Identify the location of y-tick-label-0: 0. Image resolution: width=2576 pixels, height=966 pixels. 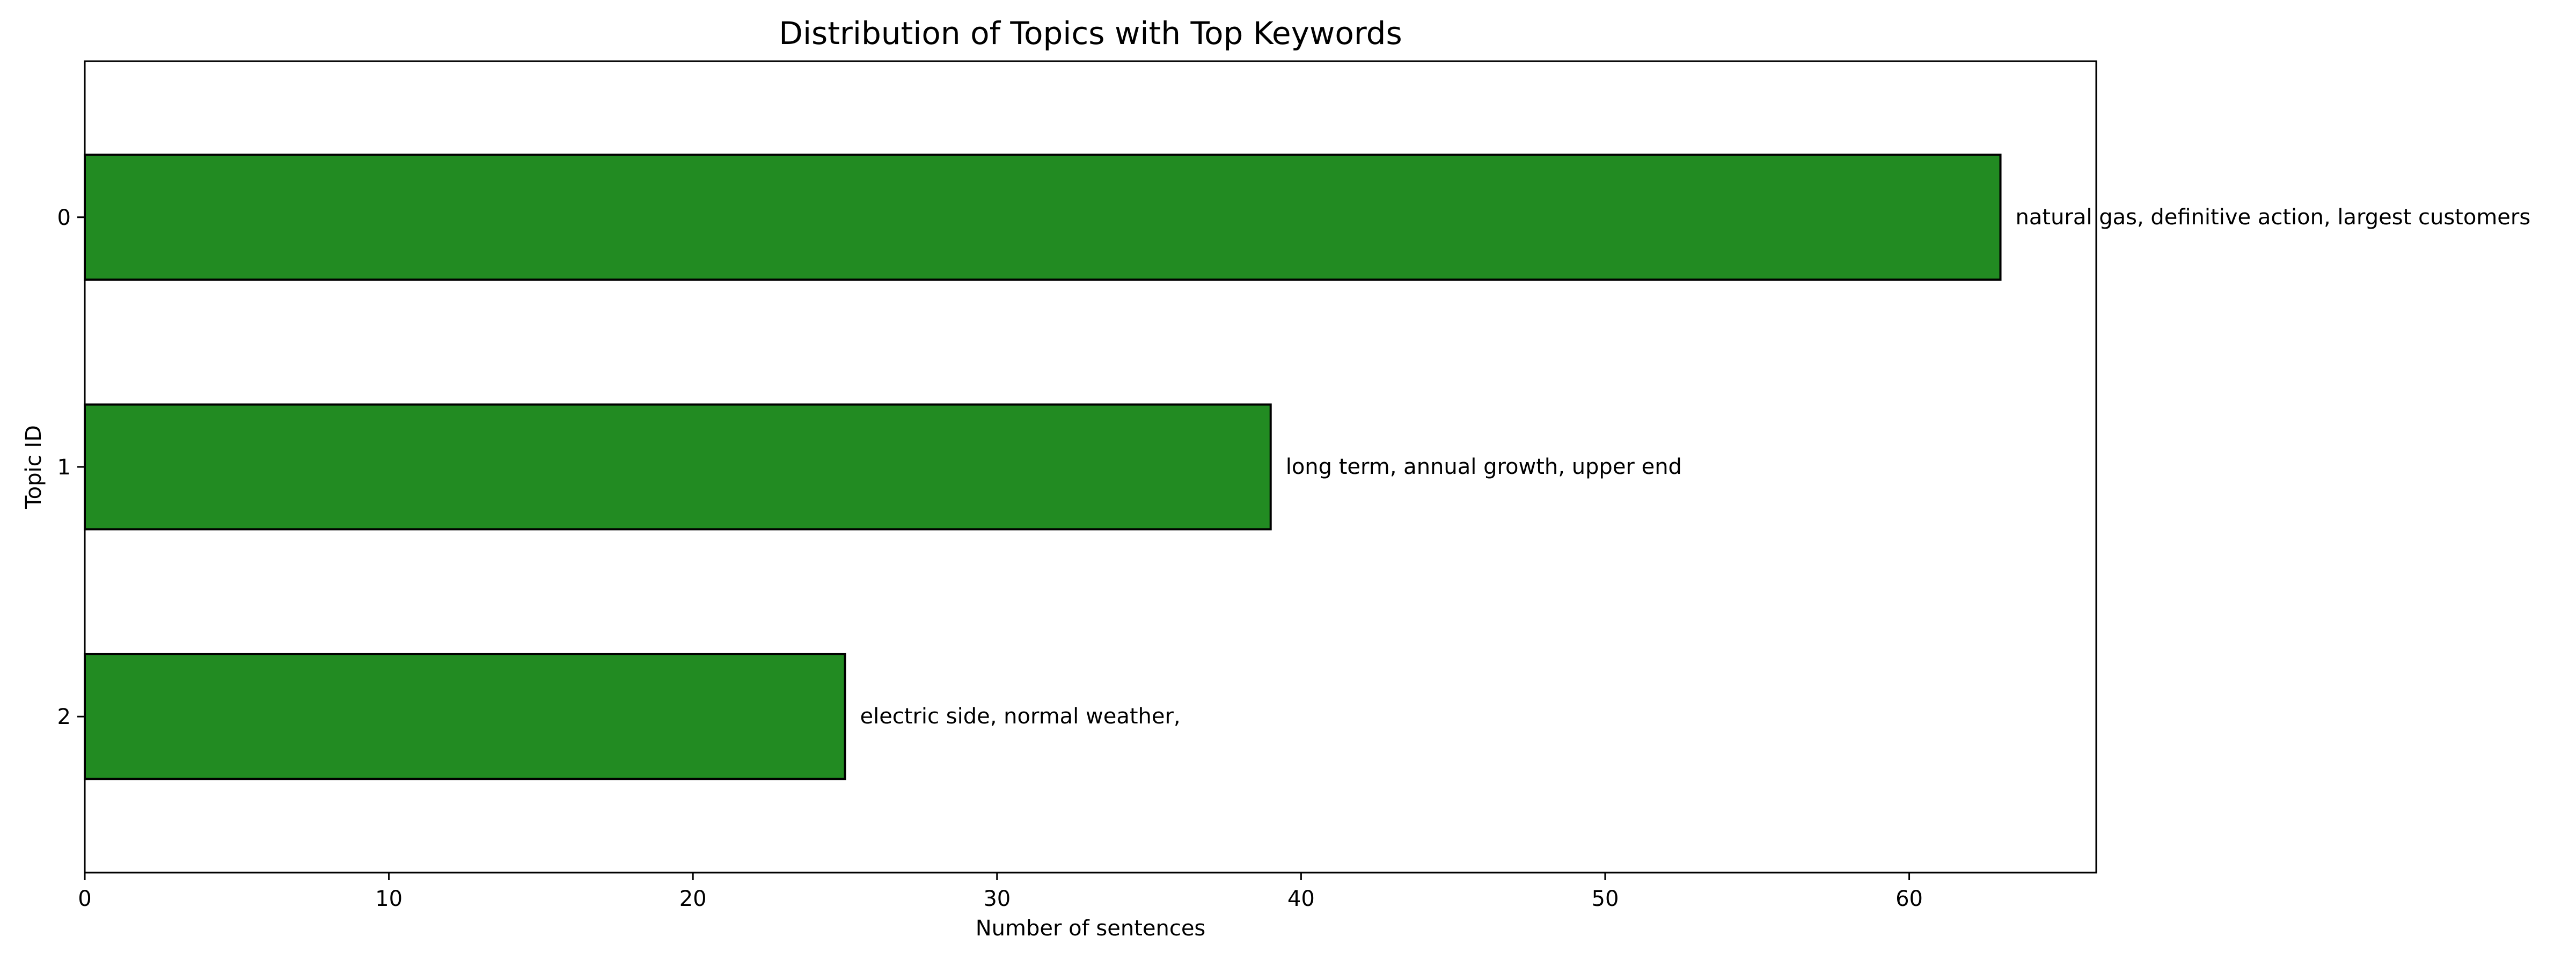
(64, 218).